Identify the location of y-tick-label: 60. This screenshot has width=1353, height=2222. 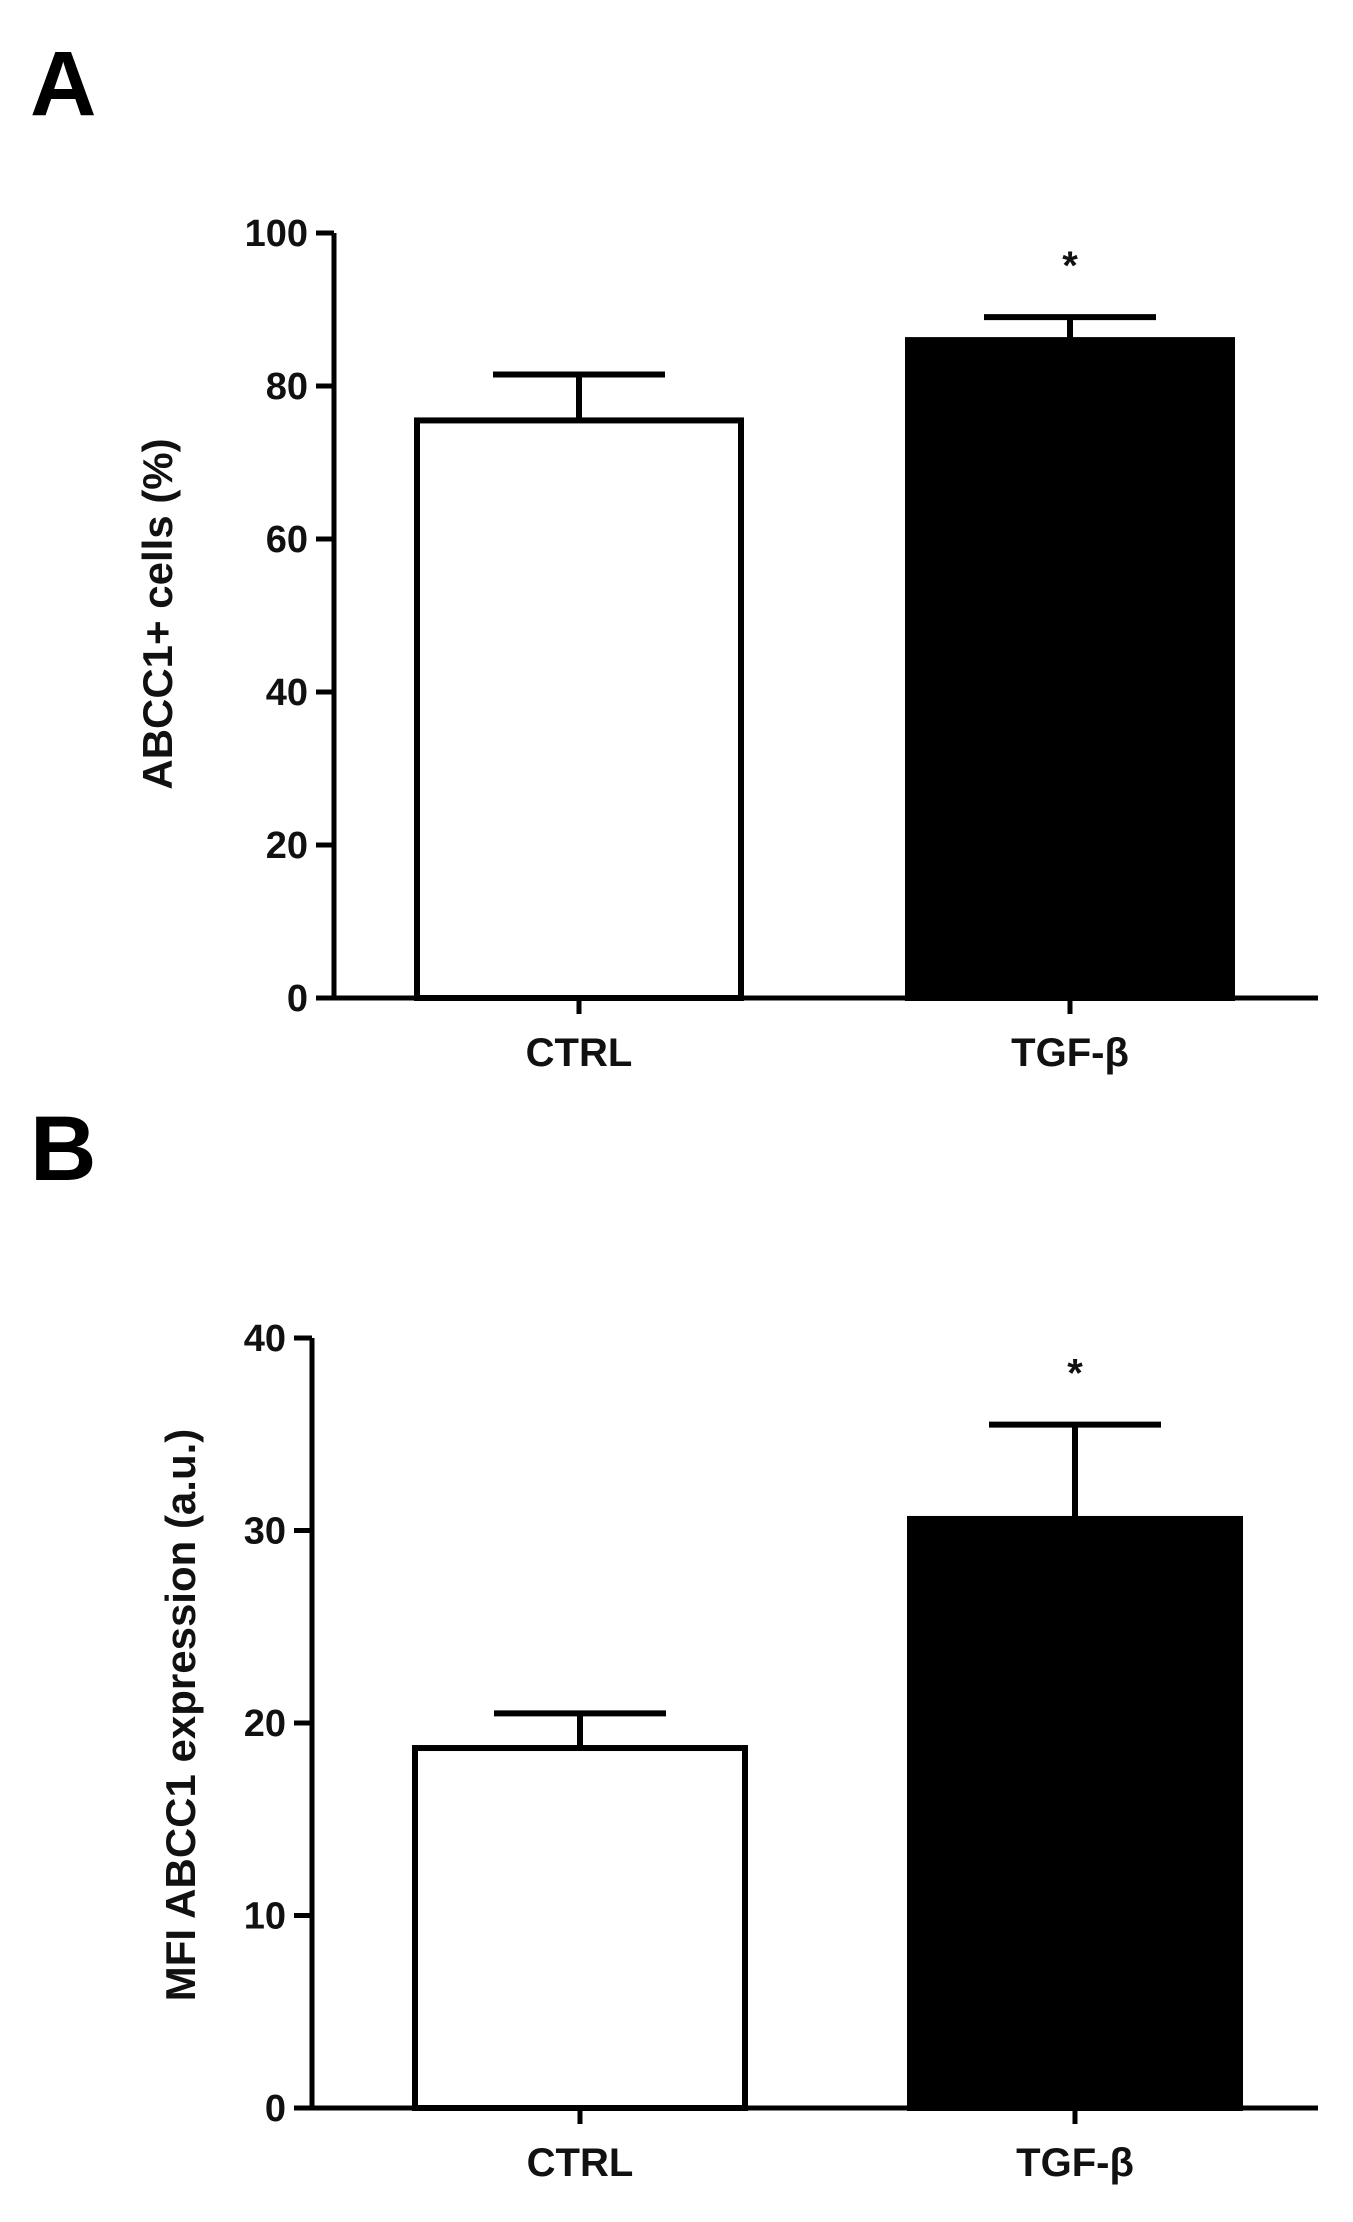
(287, 540).